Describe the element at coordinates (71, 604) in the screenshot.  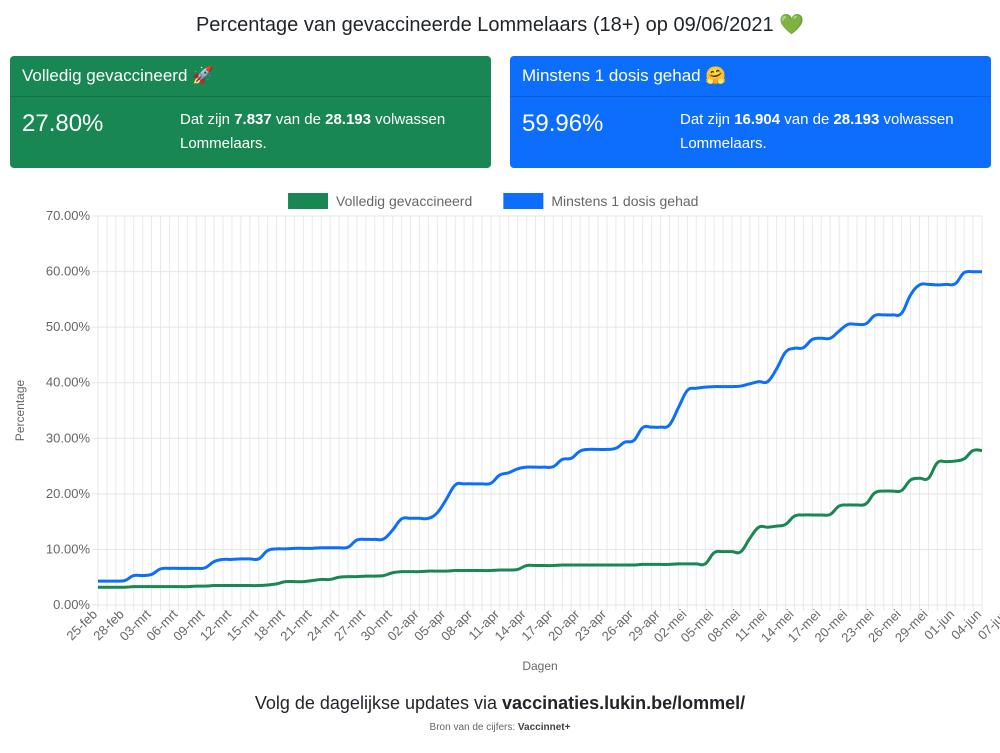
I see `y-tick-label: 0.00%` at that location.